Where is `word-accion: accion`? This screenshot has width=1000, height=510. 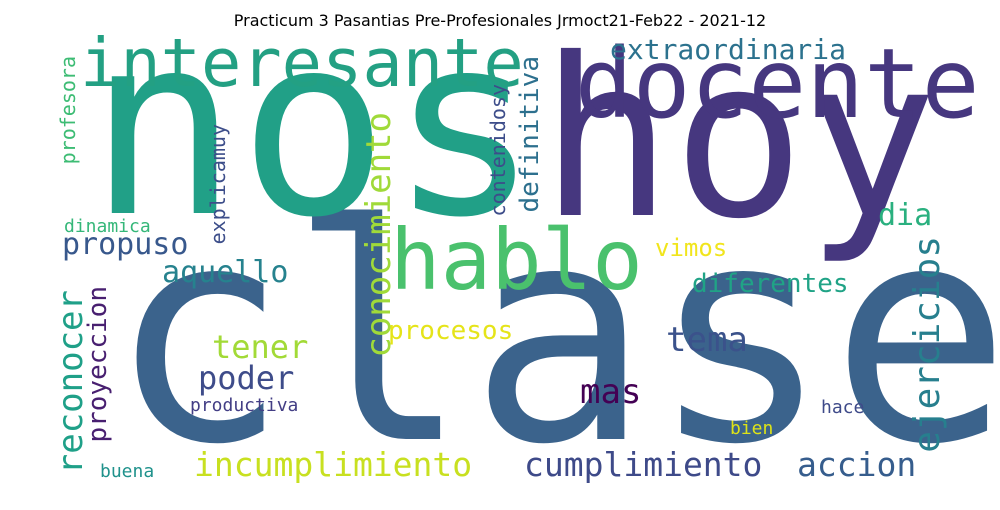
word-accion: accion is located at coordinates (857, 464).